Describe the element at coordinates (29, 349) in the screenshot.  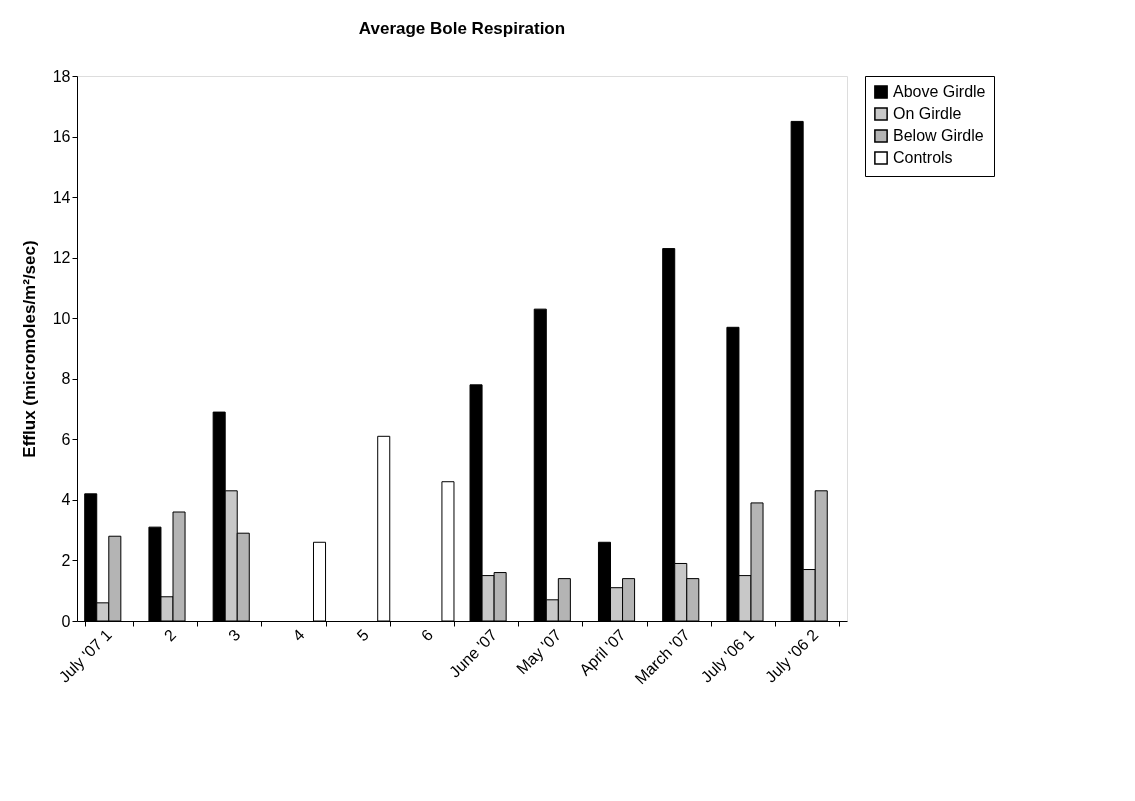
I see `y-axis-title: Efflux (micromoles/m²/sec)` at that location.